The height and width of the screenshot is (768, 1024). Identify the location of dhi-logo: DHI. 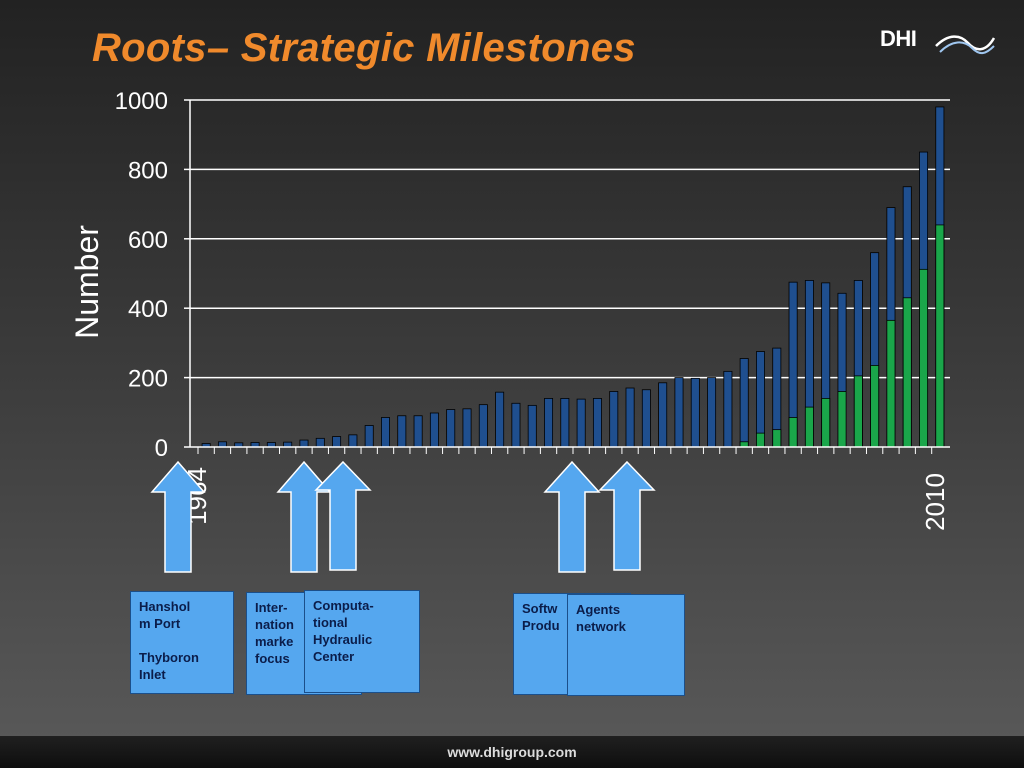
(939, 46).